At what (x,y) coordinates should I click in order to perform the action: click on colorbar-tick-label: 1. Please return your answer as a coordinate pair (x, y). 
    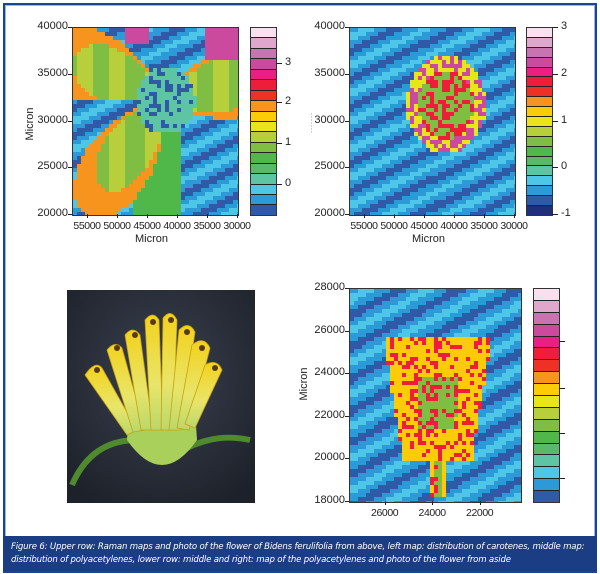
    Looking at the image, I should click on (564, 119).